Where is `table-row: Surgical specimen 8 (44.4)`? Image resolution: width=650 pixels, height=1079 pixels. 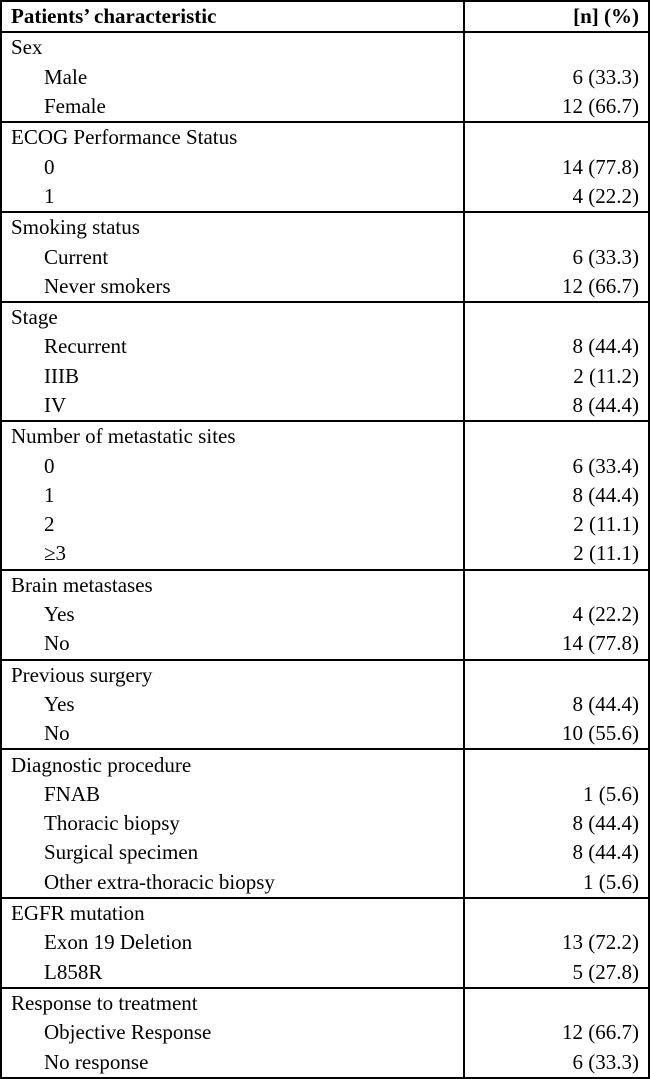
table-row: Surgical specimen 8 (44.4) is located at coordinates (325, 853).